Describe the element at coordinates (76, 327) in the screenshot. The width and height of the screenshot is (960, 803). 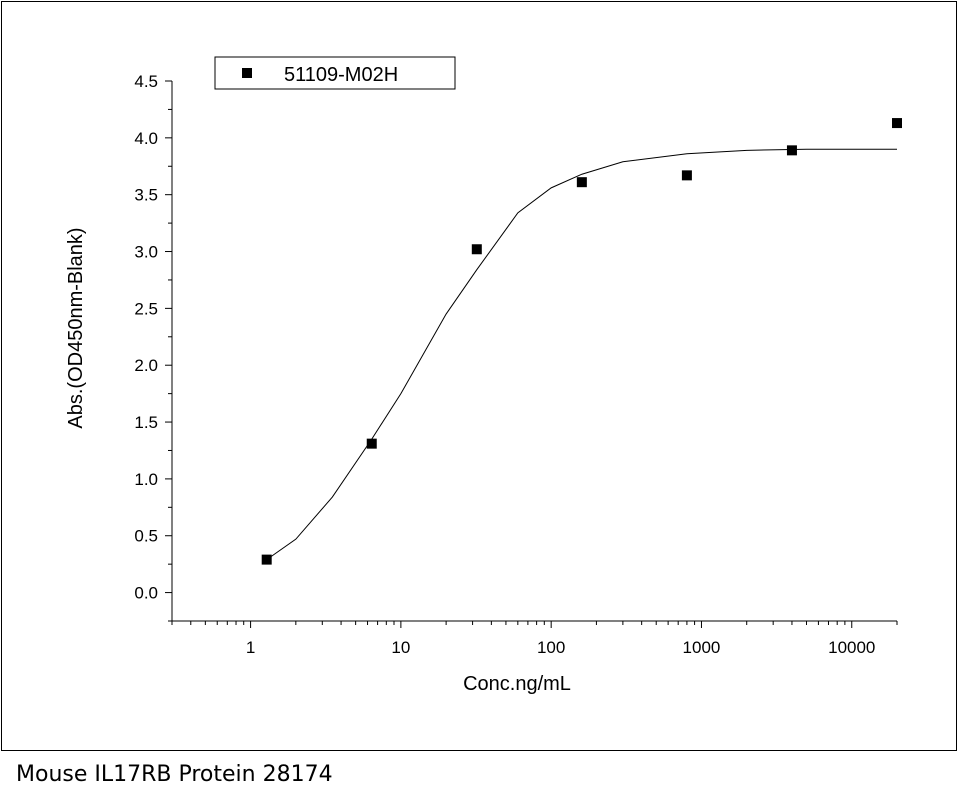
I see `y-axis-title: Abs.(OD450nm-Blank)` at that location.